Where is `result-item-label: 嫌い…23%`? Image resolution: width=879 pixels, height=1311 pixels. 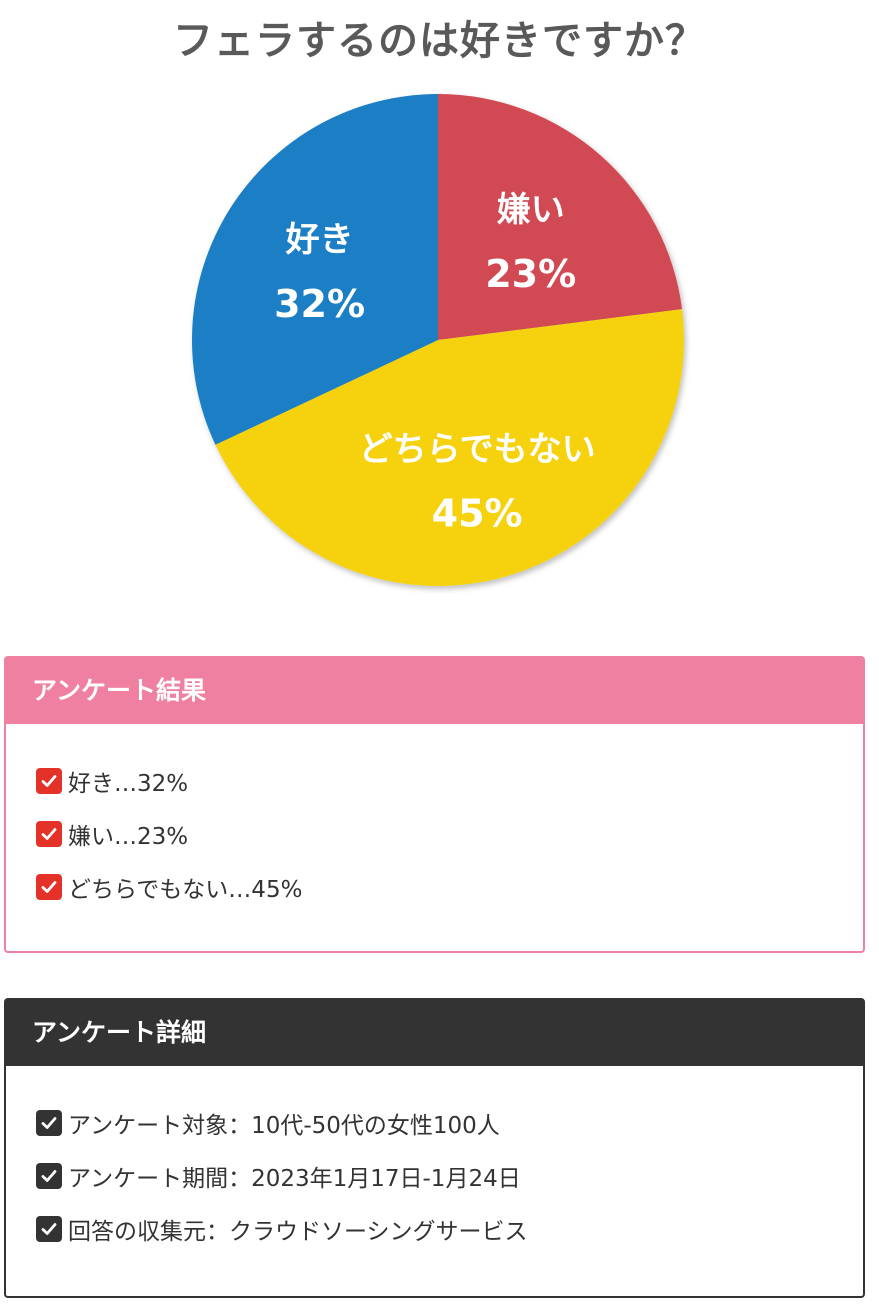 result-item-label: 嫌い…23% is located at coordinates (128, 836).